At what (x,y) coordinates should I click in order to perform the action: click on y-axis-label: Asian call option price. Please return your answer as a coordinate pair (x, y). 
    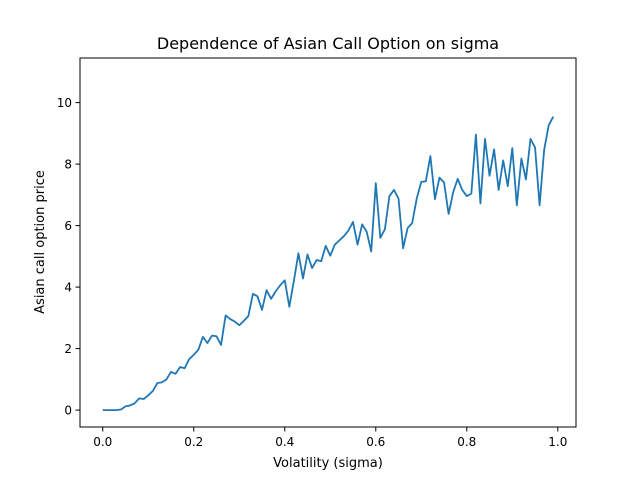
    Looking at the image, I should click on (40, 242).